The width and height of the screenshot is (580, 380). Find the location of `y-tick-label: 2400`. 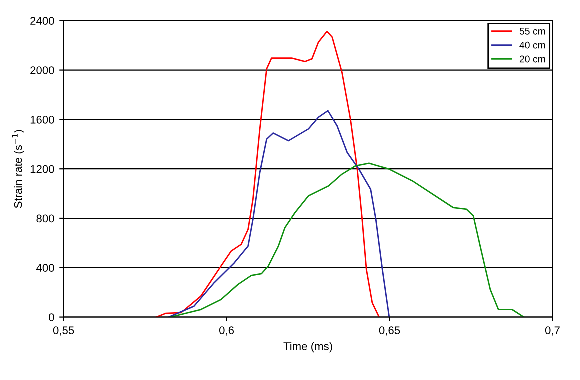

y-tick-label: 2400 is located at coordinates (42, 21).